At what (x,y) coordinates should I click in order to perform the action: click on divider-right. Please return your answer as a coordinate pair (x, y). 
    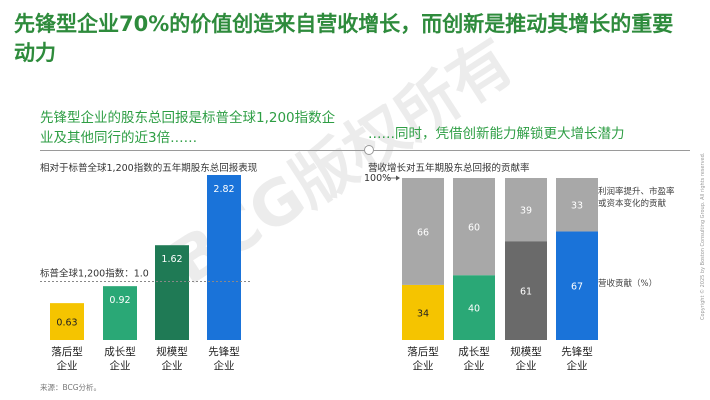
    Looking at the image, I should click on (531, 150).